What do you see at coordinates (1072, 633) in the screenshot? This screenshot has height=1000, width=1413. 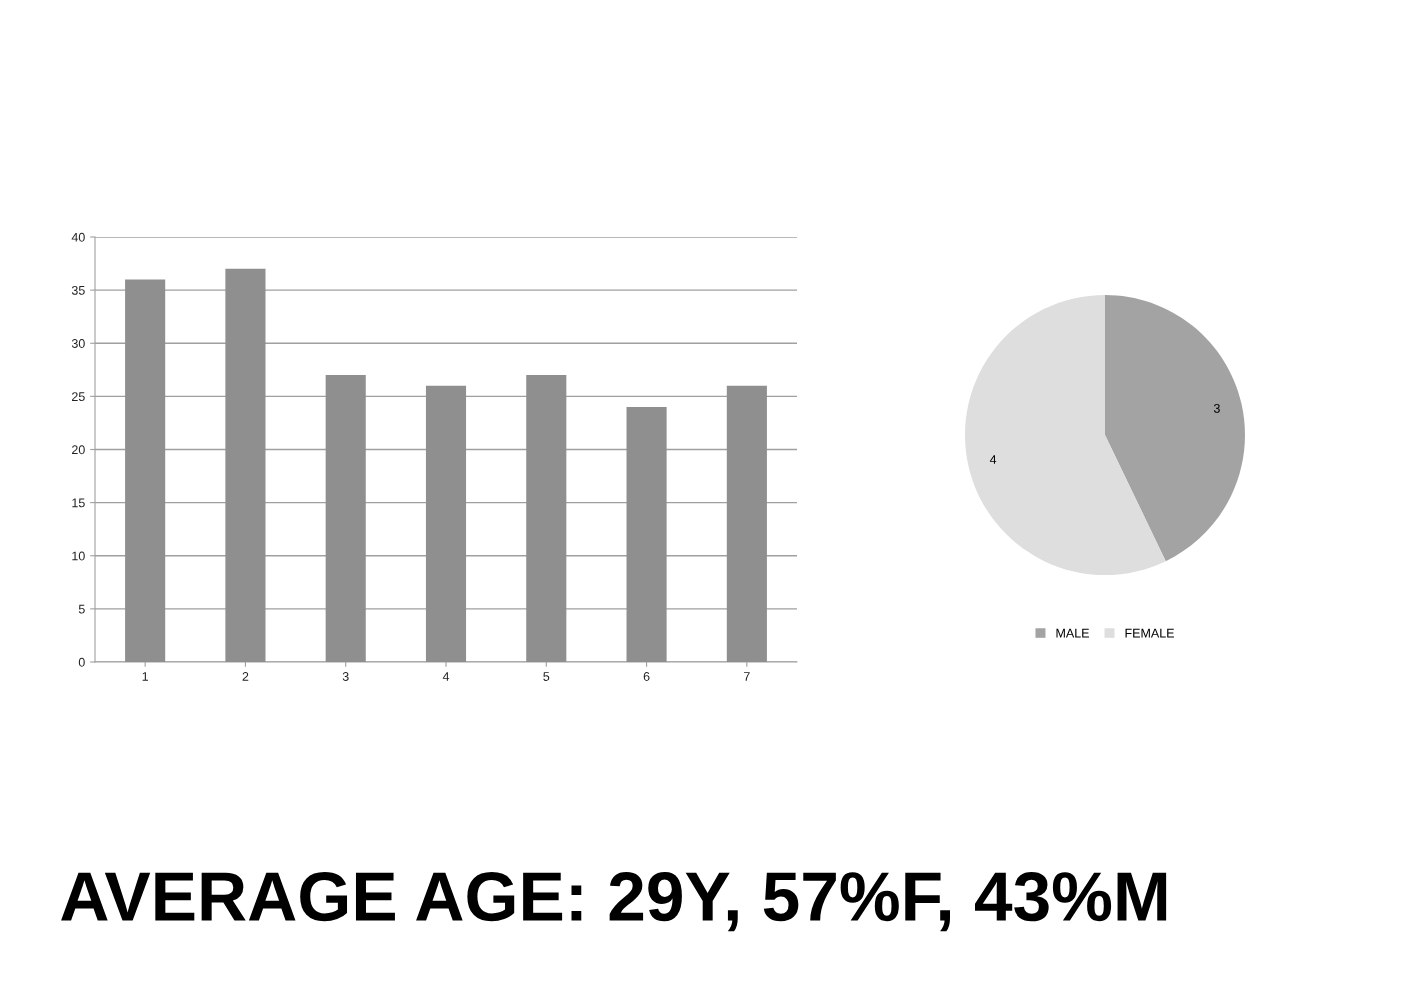 I see `legend-label: MALE` at bounding box center [1072, 633].